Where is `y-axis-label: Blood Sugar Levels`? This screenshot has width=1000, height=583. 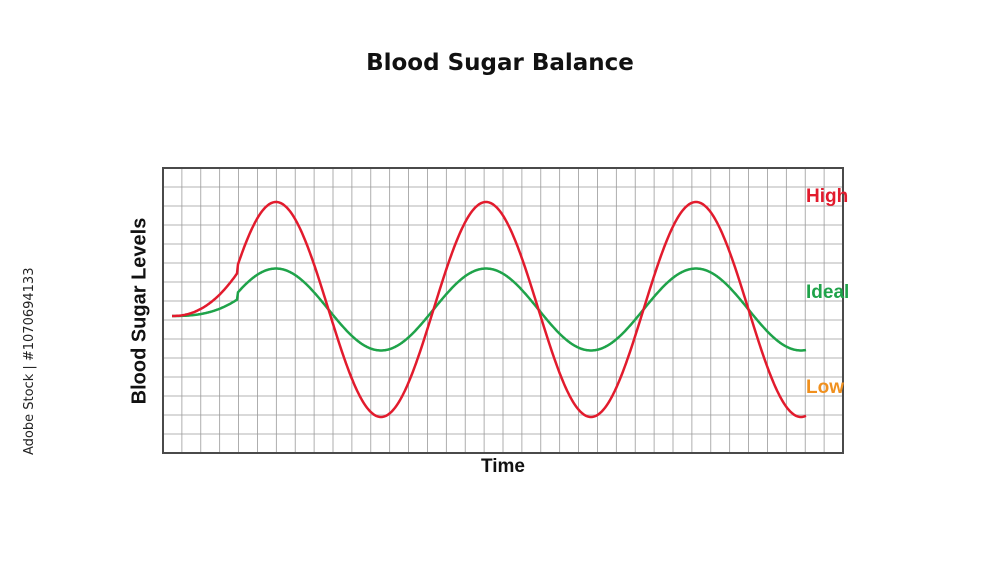 y-axis-label: Blood Sugar Levels is located at coordinates (139, 311).